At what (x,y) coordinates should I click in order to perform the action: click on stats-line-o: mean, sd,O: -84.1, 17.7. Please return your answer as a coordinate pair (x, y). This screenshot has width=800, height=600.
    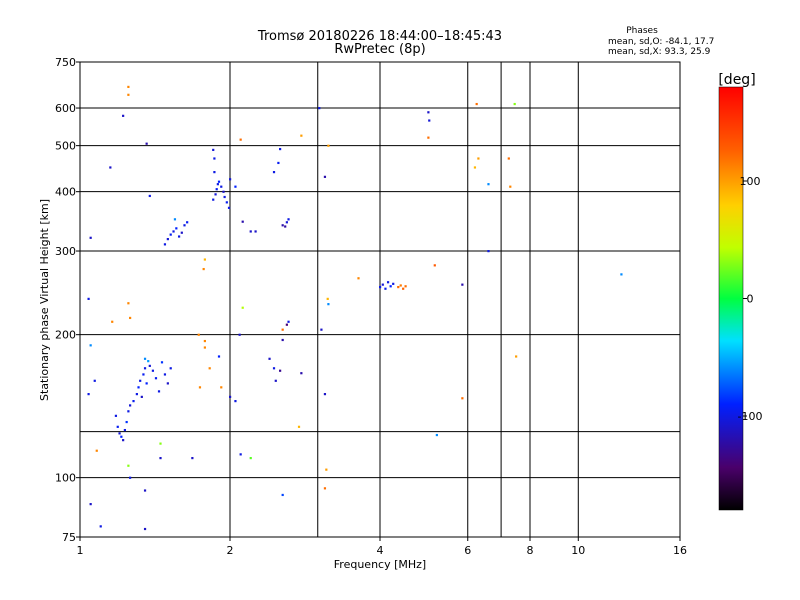
    Looking at the image, I should click on (661, 42).